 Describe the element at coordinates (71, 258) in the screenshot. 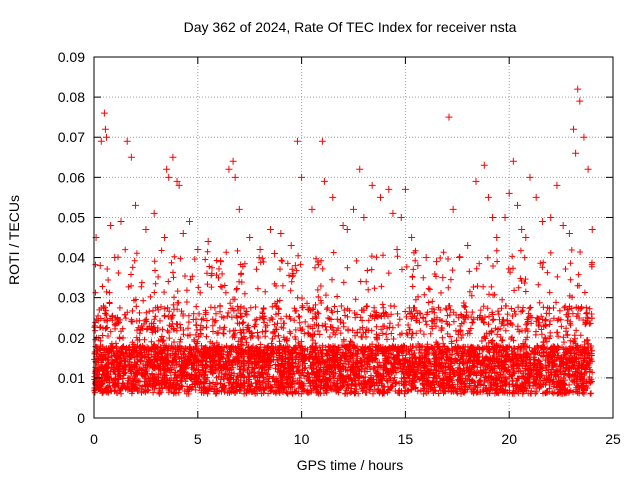

I see `y-tick-label: 0.04` at that location.